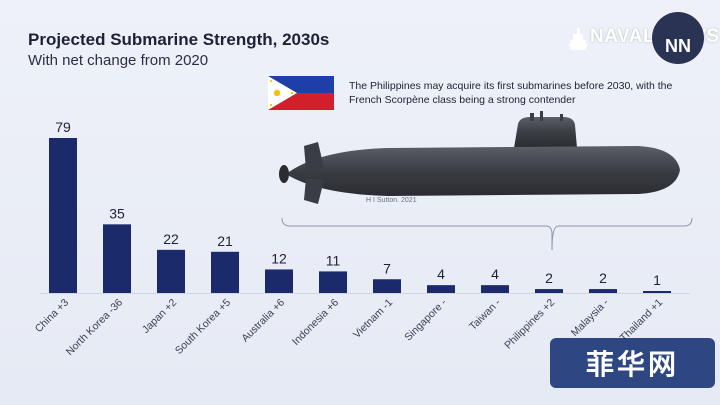  Describe the element at coordinates (578, 39) in the screenshot. I see `ship-icon` at that location.